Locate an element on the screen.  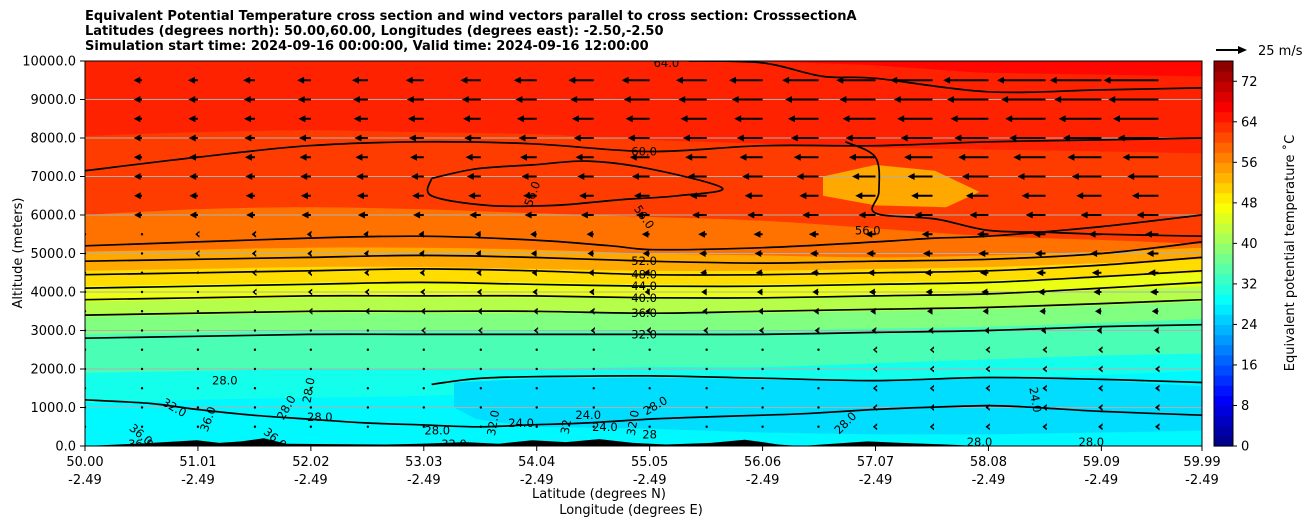
contour-label-group: 52.0 is located at coordinates (644, 261).